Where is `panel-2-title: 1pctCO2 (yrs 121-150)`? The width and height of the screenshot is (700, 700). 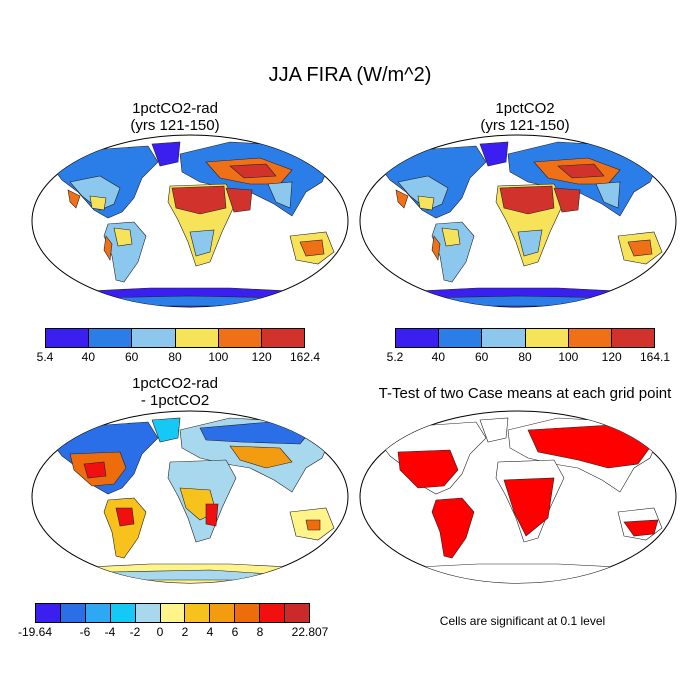 panel-2-title: 1pctCO2 (yrs 121-150) is located at coordinates (525, 117).